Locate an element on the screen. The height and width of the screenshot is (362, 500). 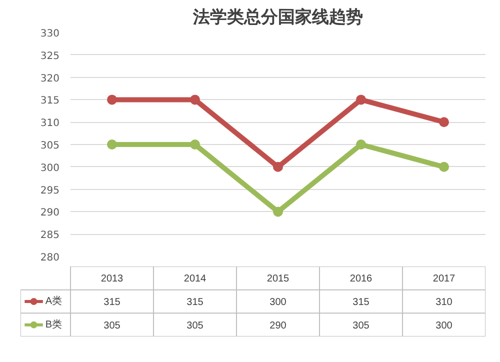
y-tick-label: 280 is located at coordinates (50, 258).